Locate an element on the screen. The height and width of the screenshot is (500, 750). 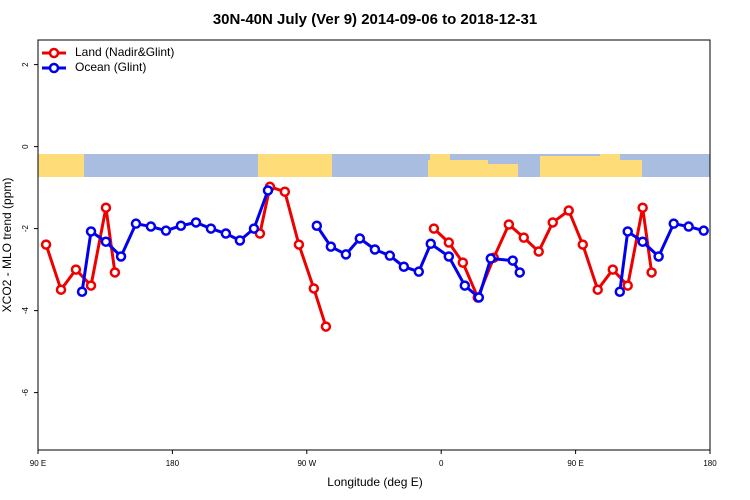
y-tick-label: 0 is located at coordinates (25, 146).